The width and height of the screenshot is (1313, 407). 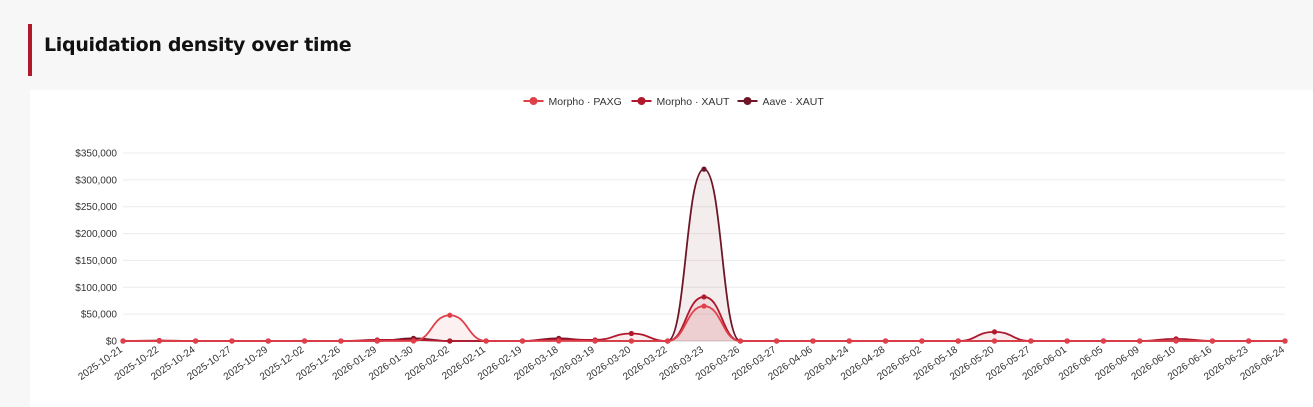 I want to click on y-tick-label: $50,000, so click(x=99, y=315).